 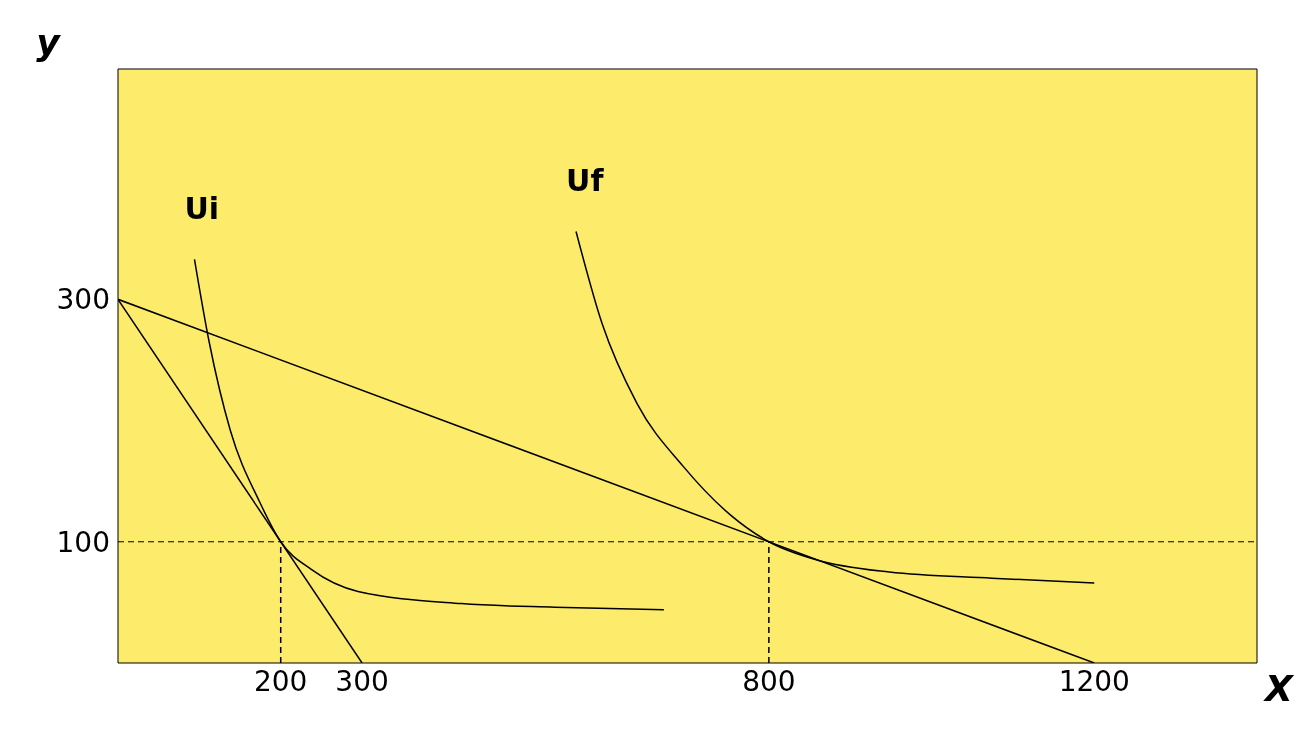 I want to click on x-tick-label: 300, so click(x=362, y=681).